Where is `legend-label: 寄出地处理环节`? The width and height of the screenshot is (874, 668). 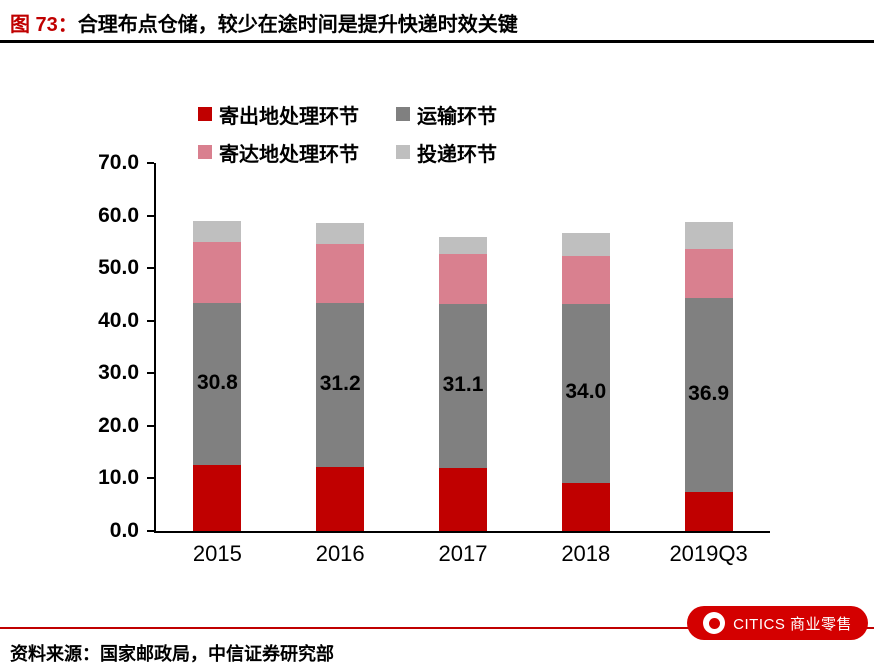 legend-label: 寄出地处理环节 is located at coordinates (289, 116).